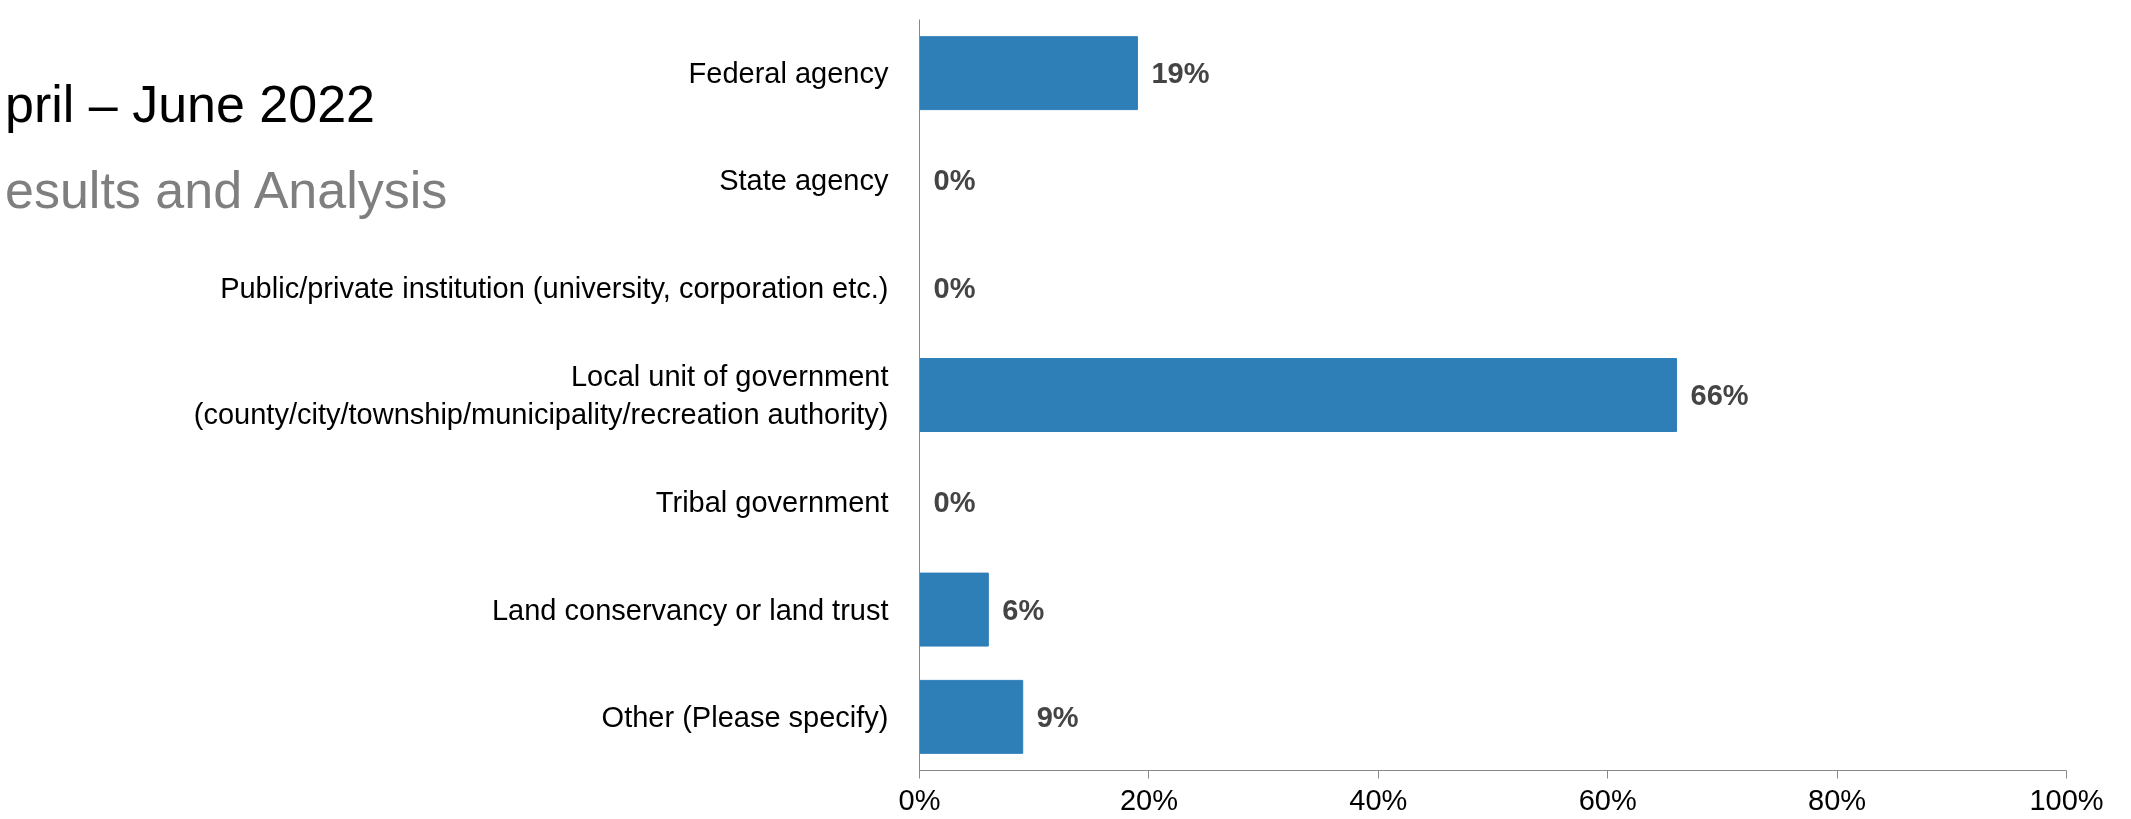 The height and width of the screenshot is (819, 2131). What do you see at coordinates (1057, 716) in the screenshot?
I see `data-label: 9%` at bounding box center [1057, 716].